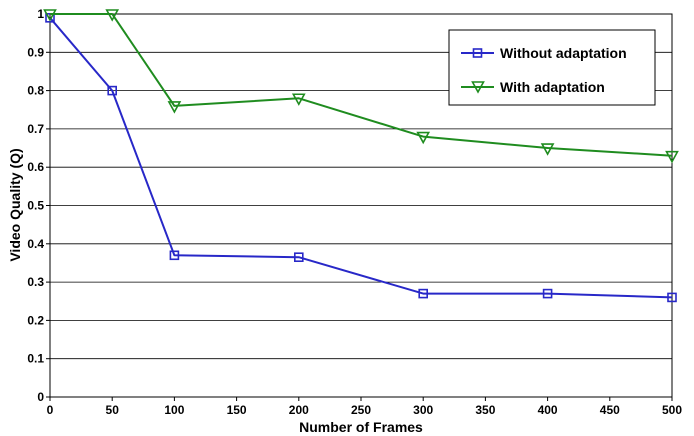  I want to click on y-tick-label: 0.8, so click(35, 91).